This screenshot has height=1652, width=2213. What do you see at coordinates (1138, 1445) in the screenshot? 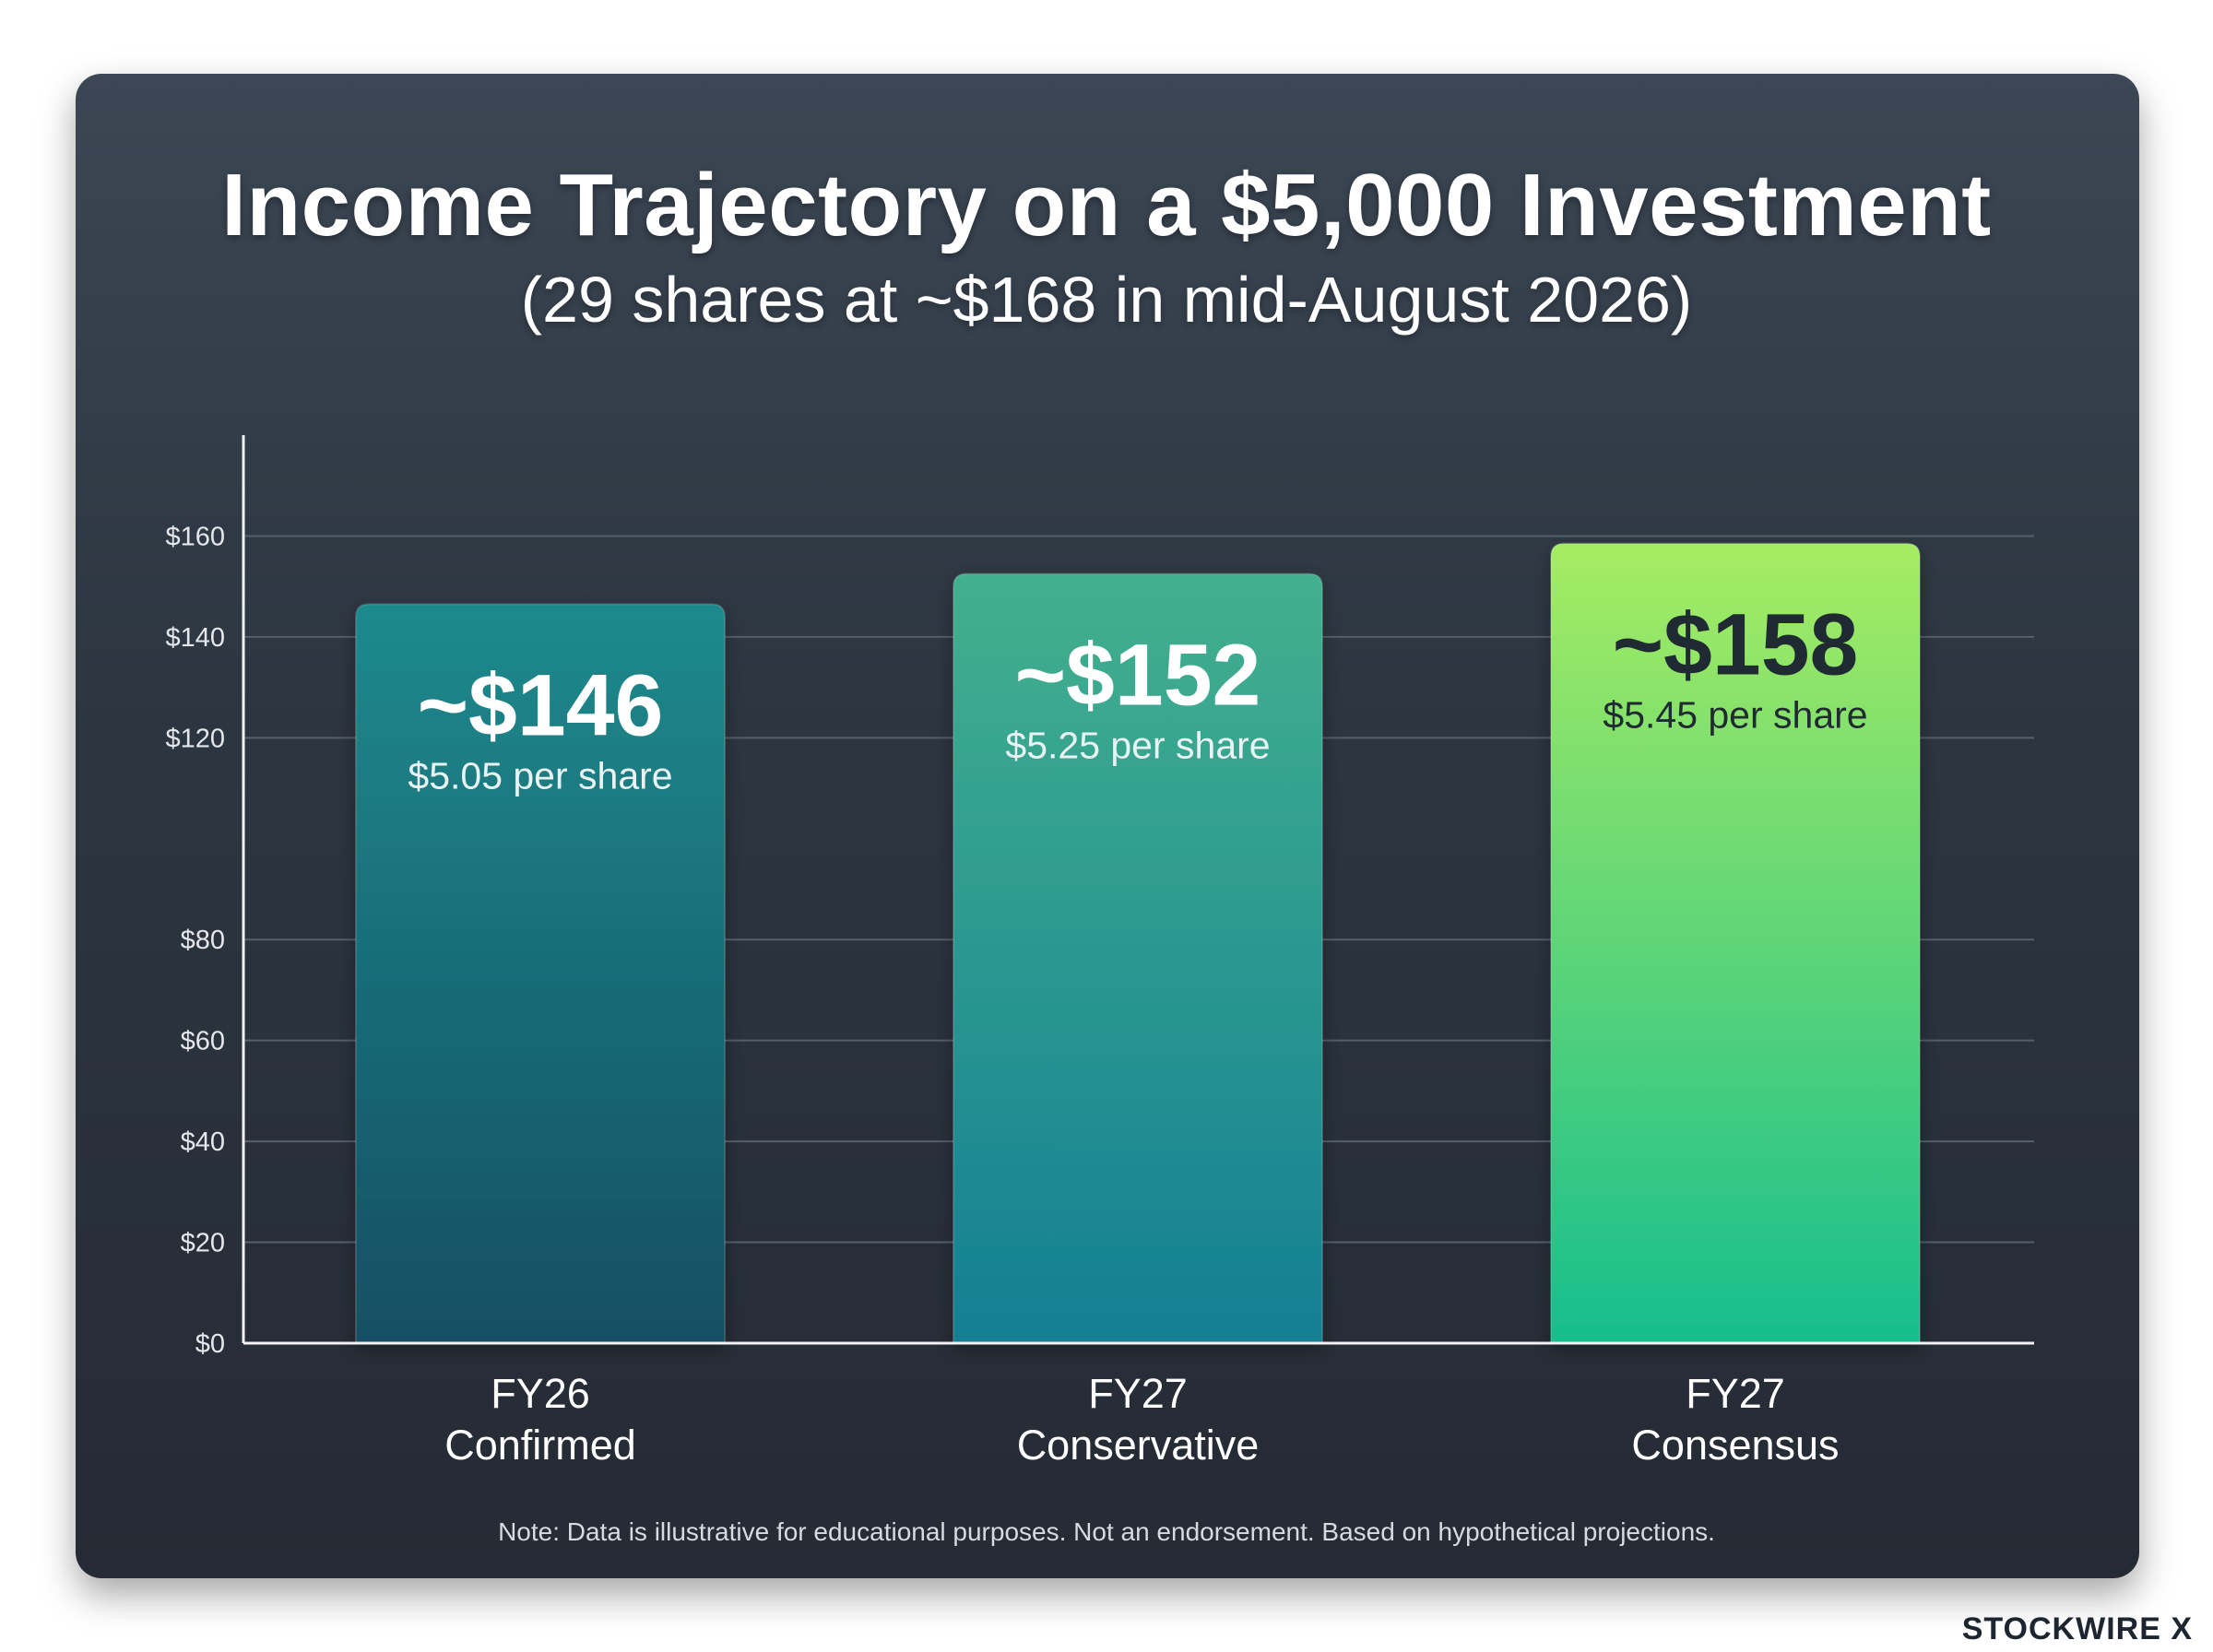
I see `x-category-label: Conservative` at bounding box center [1138, 1445].